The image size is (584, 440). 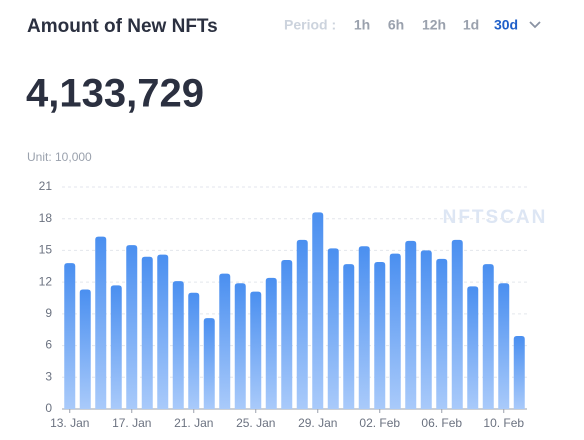 What do you see at coordinates (46, 218) in the screenshot?
I see `y-tick-label: 18` at bounding box center [46, 218].